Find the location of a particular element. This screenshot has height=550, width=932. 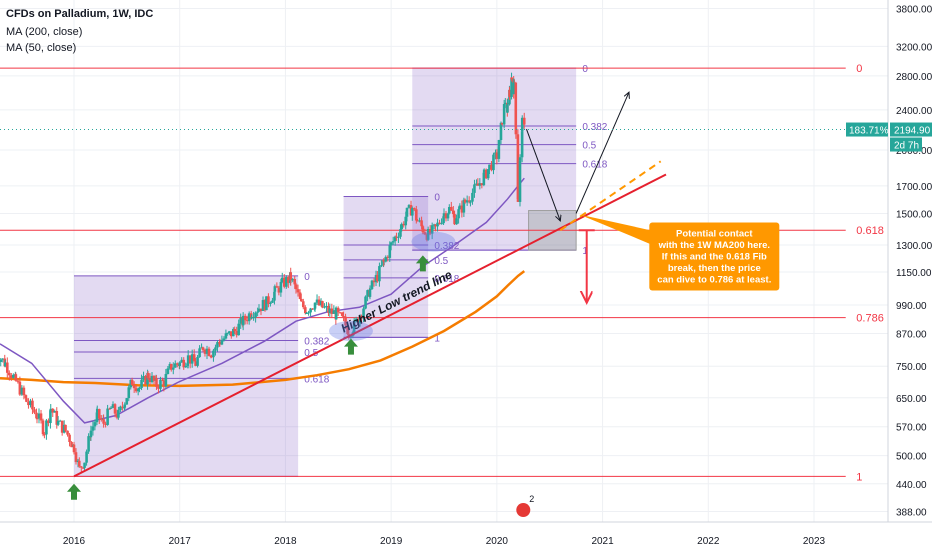

fib-label: 0.382 is located at coordinates (446, 246).